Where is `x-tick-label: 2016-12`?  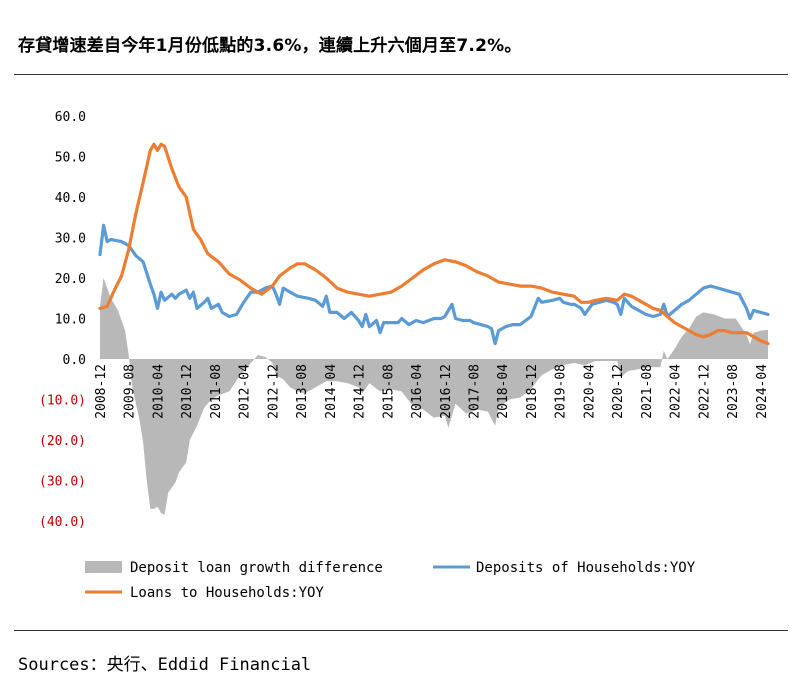 x-tick-label: 2016-12 is located at coordinates (446, 391).